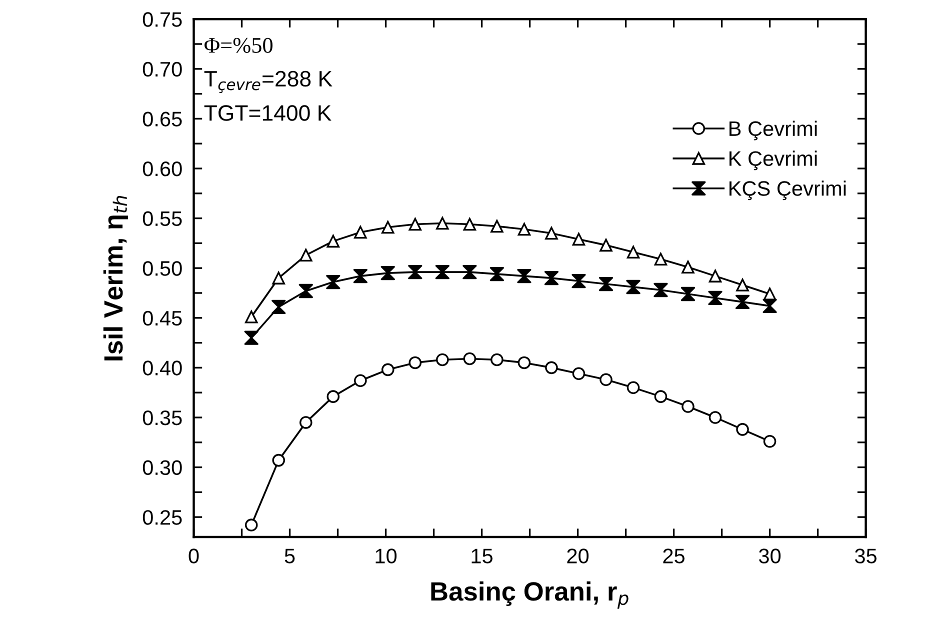 This screenshot has height=637, width=936. I want to click on x-tick-label: 0, so click(193, 556).